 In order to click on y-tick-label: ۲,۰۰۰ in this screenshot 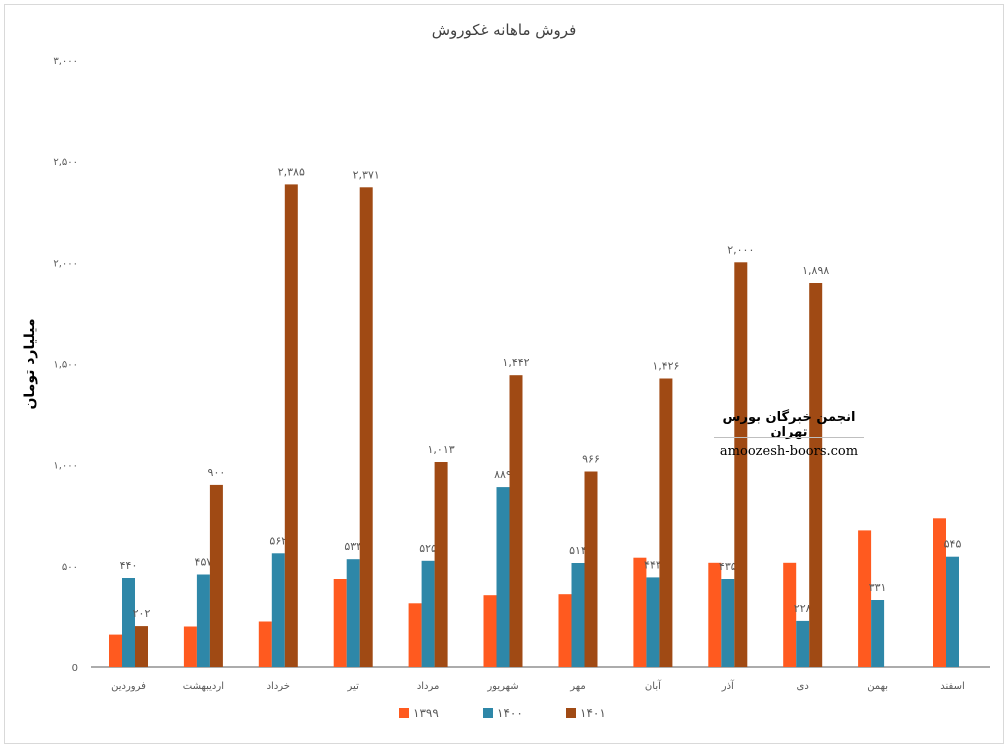, I will do `click(65, 263)`.